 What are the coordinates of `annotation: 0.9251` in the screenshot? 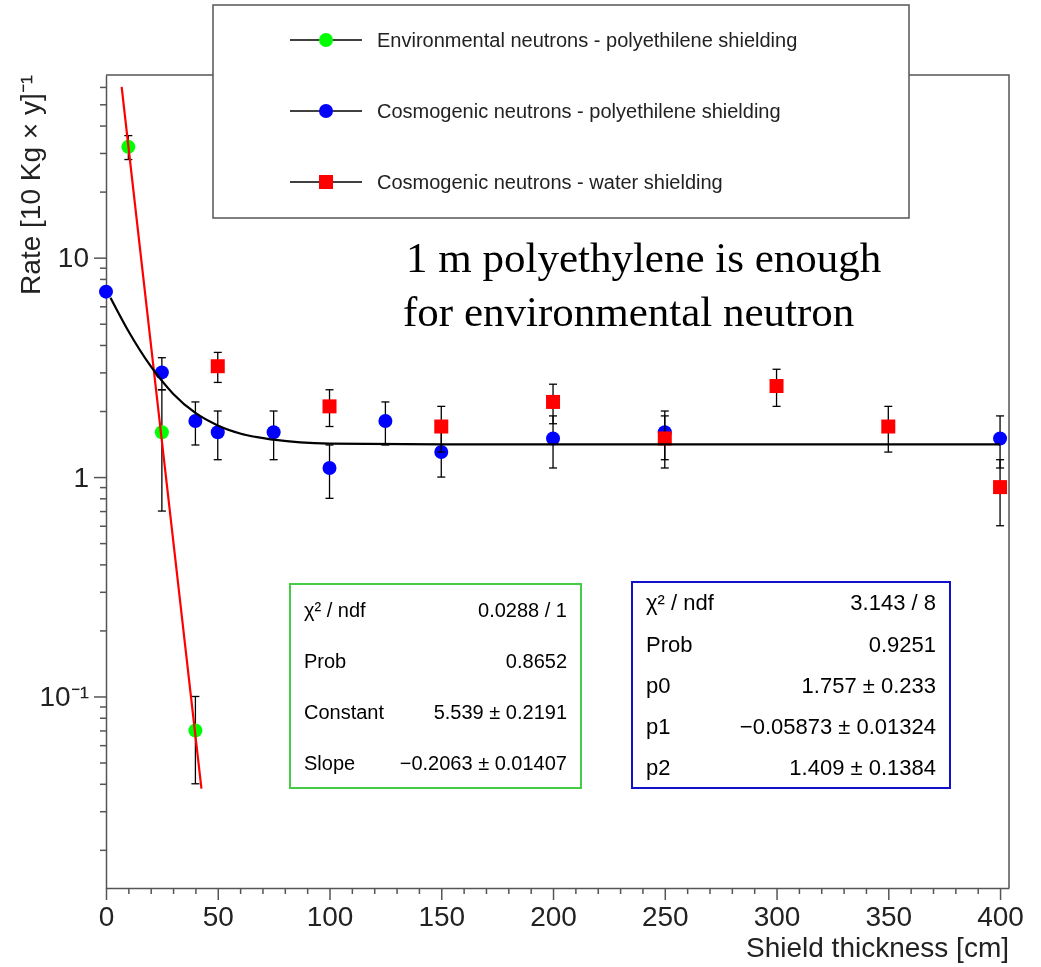 It's located at (902, 644).